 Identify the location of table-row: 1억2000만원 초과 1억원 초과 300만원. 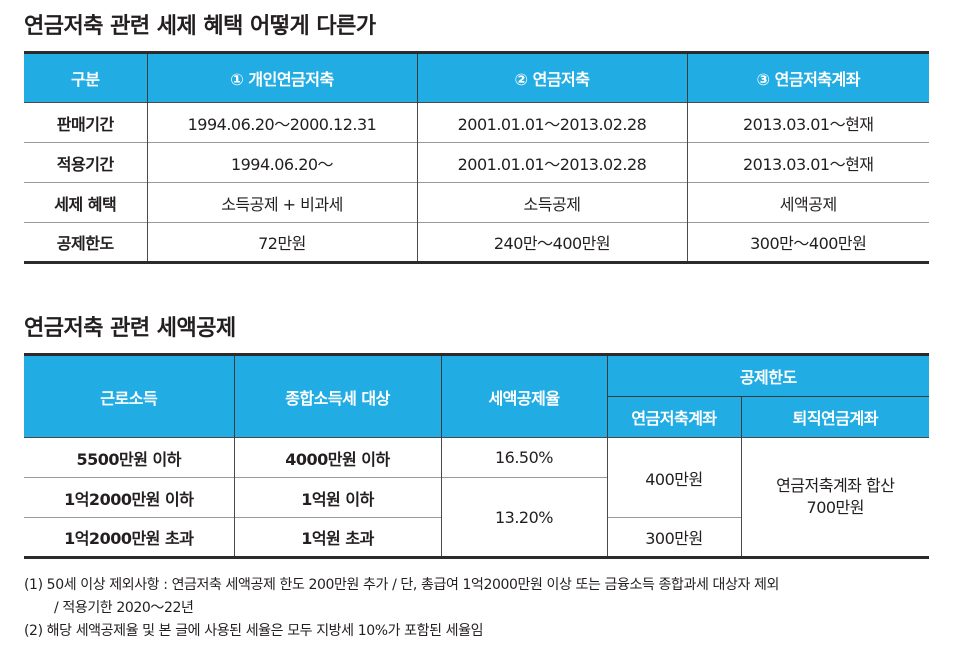
(476, 537).